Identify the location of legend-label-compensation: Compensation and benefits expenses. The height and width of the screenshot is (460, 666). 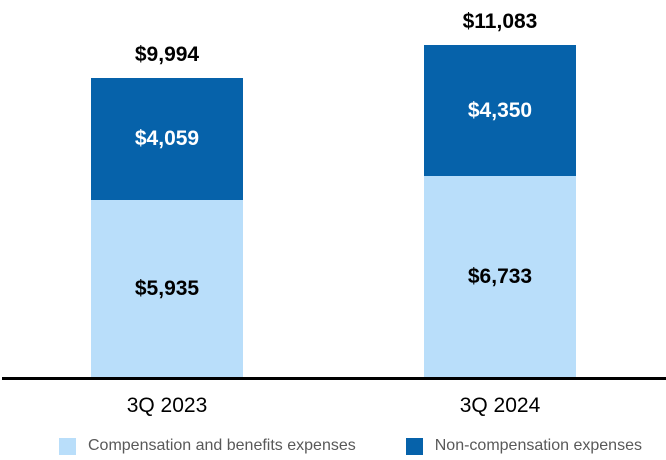
(222, 445).